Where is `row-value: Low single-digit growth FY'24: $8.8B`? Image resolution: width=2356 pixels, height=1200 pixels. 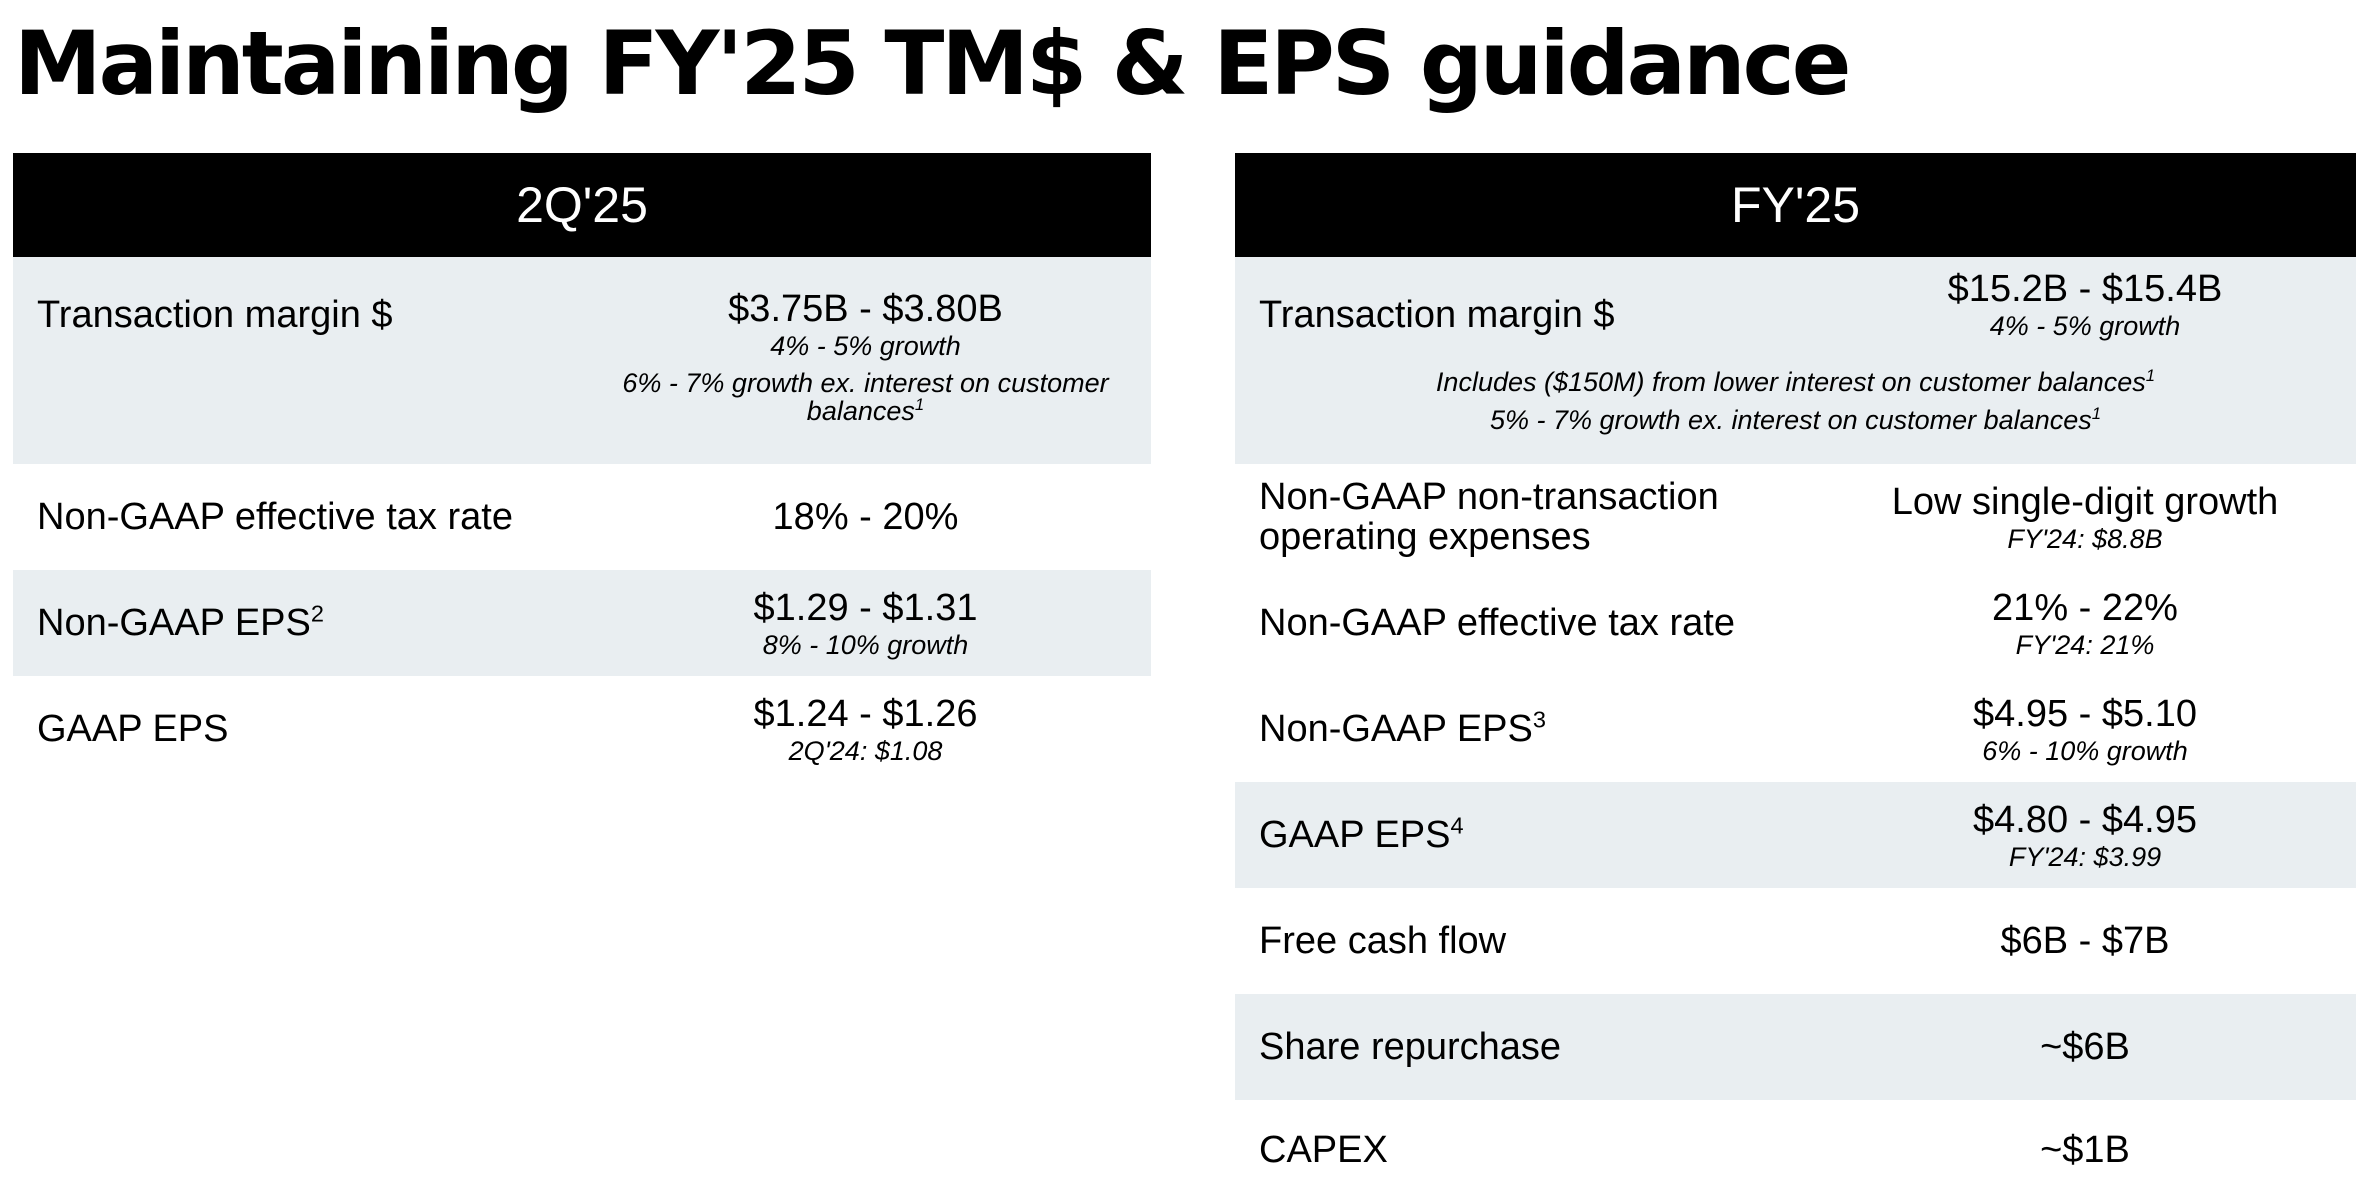 row-value: Low single-digit growth FY'24: $8.8B is located at coordinates (2085, 517).